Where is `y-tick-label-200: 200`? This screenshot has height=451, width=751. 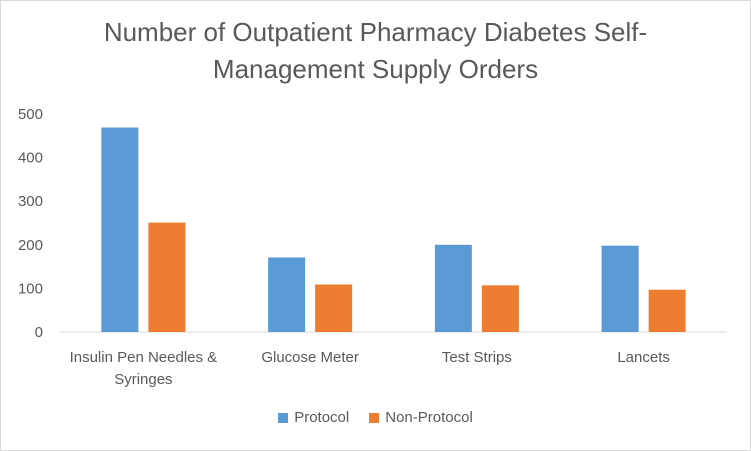 y-tick-label-200: 200 is located at coordinates (30, 245).